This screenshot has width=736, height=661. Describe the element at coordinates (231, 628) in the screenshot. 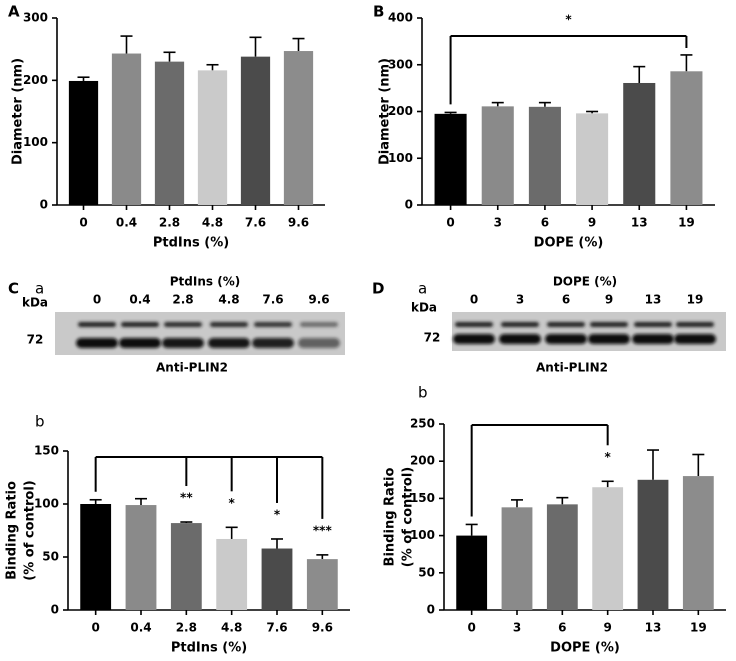

I see `x-tick-label: 4.8` at that location.